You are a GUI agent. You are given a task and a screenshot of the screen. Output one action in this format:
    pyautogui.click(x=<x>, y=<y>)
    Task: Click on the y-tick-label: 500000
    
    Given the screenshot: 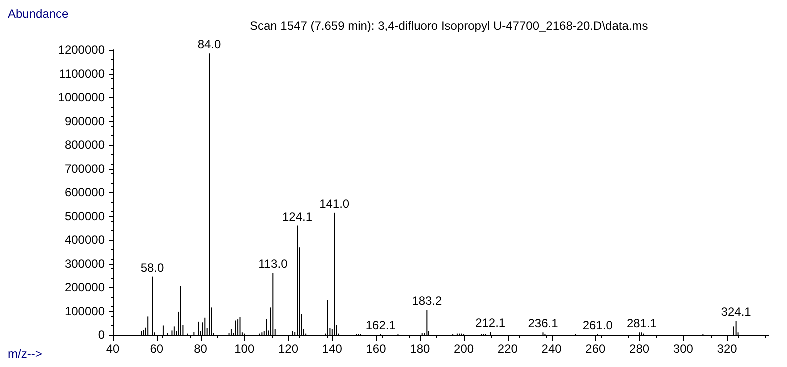 What is the action you would take?
    pyautogui.click(x=85, y=216)
    